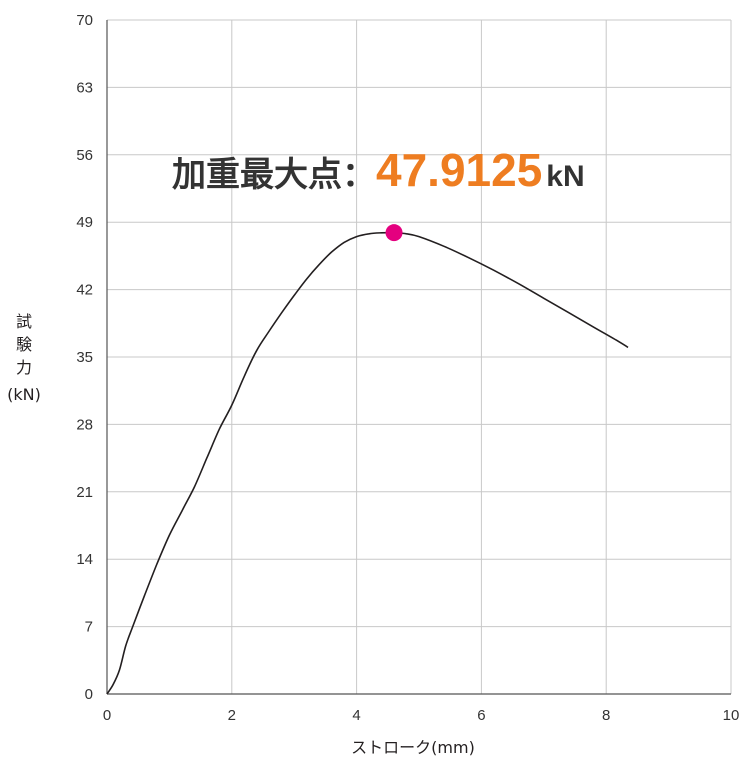 The width and height of the screenshot is (743, 765). I want to click on y-axis-title-line-3: 力, so click(24, 367).